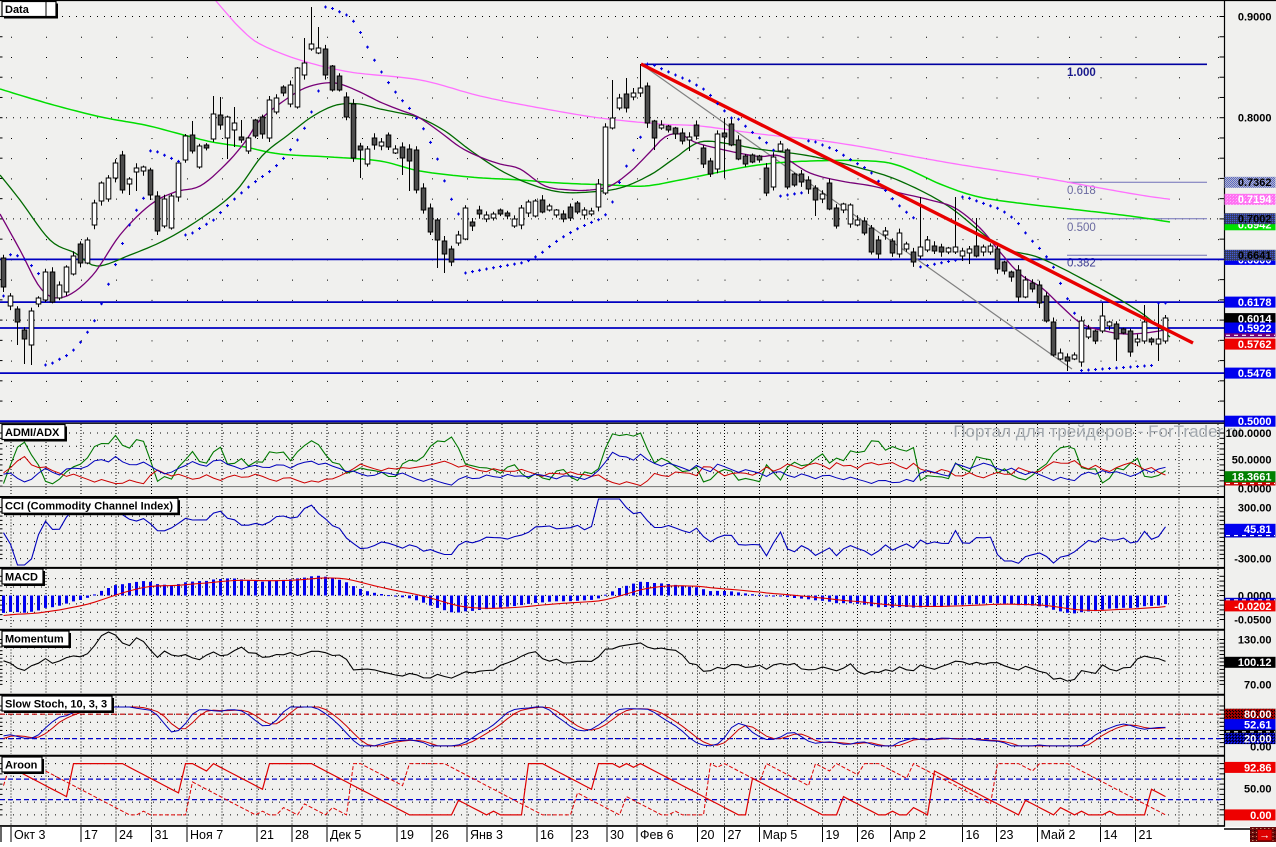 The image size is (1276, 847). I want to click on svg-text: 100.0000, so click(1249, 434).